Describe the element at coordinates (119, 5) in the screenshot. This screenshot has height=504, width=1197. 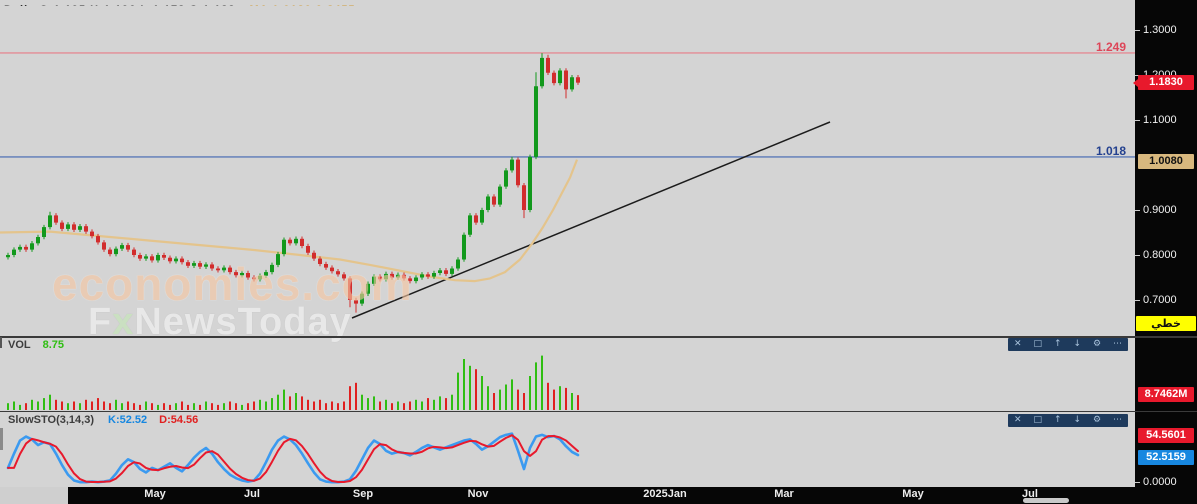
I see `ohlc-legend-text: Daily O:1.195 H:1.196 L:1.178 C:1.183` at that location.